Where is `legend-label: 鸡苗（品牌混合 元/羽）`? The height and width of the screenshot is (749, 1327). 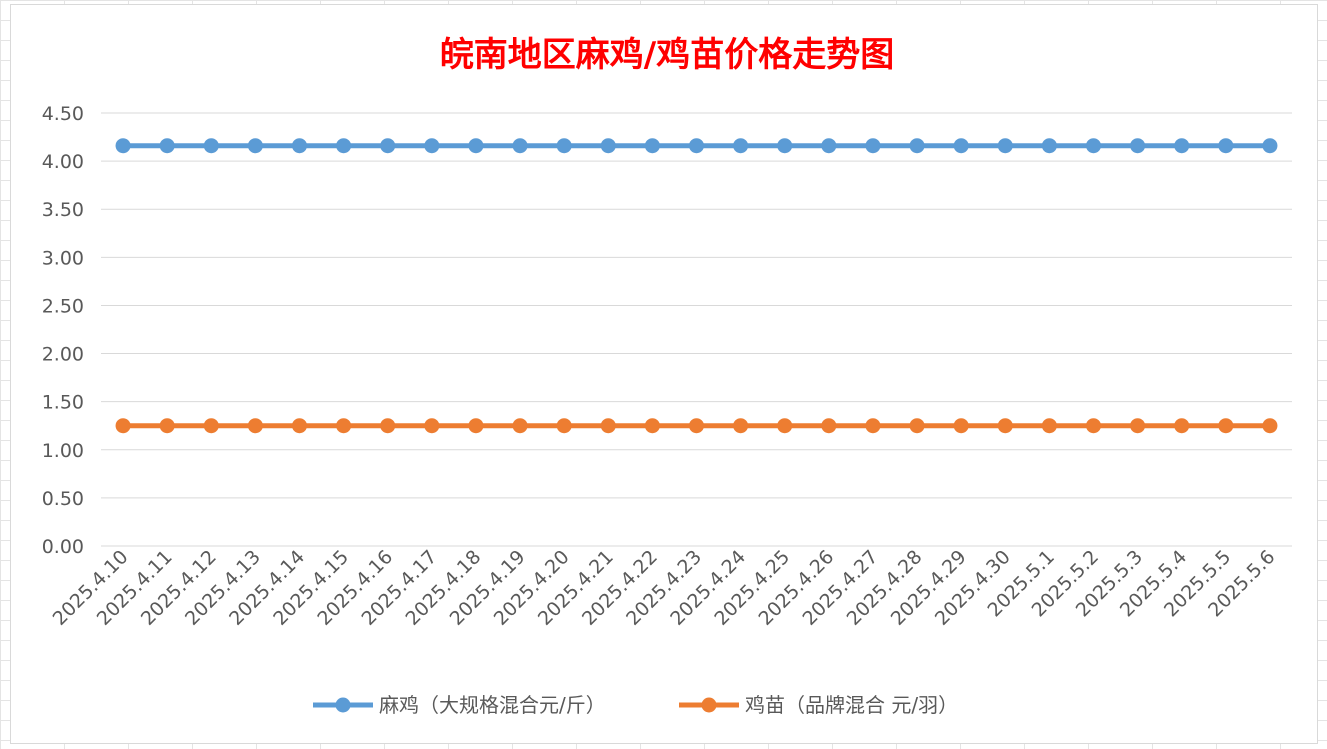 legend-label: 鸡苗（品牌混合 元/羽） is located at coordinates (851, 705).